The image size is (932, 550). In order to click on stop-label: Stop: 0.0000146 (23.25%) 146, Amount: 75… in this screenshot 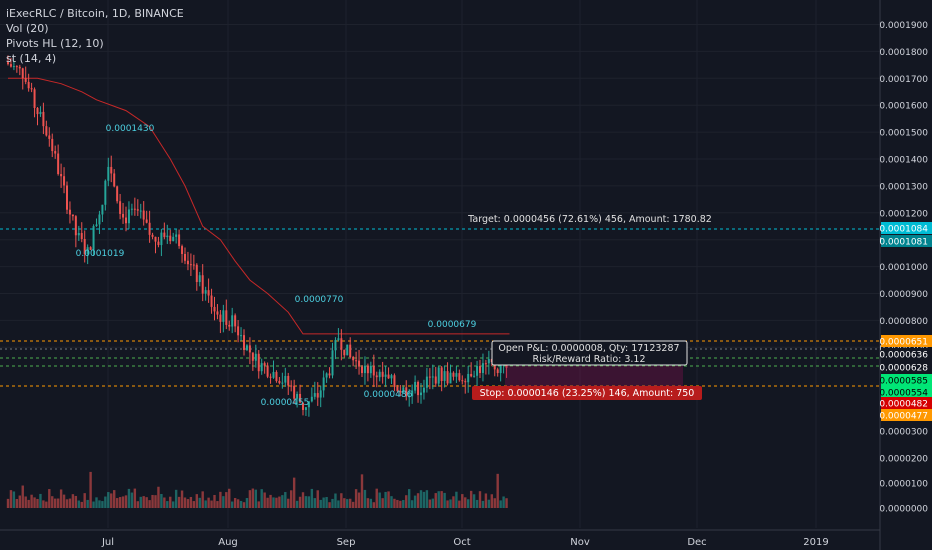, I will do `click(587, 393)`.